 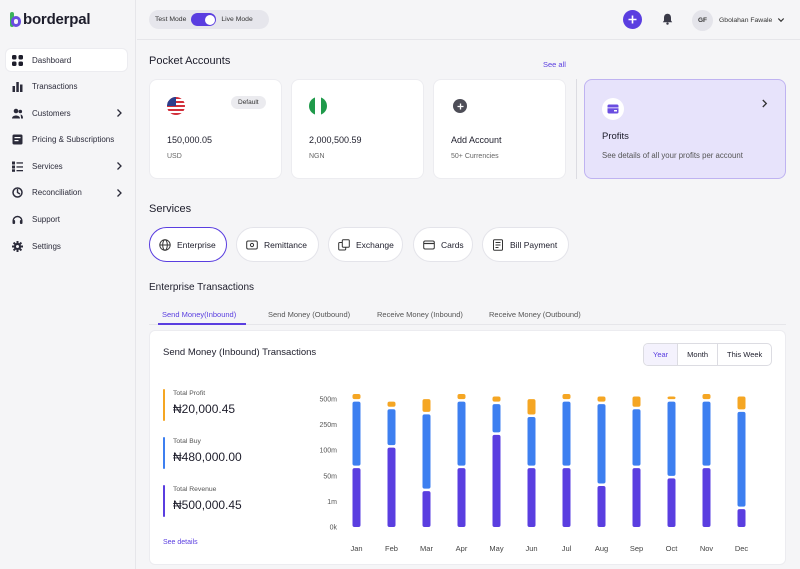 I want to click on sidebar-item-label: Services, so click(x=47, y=166).